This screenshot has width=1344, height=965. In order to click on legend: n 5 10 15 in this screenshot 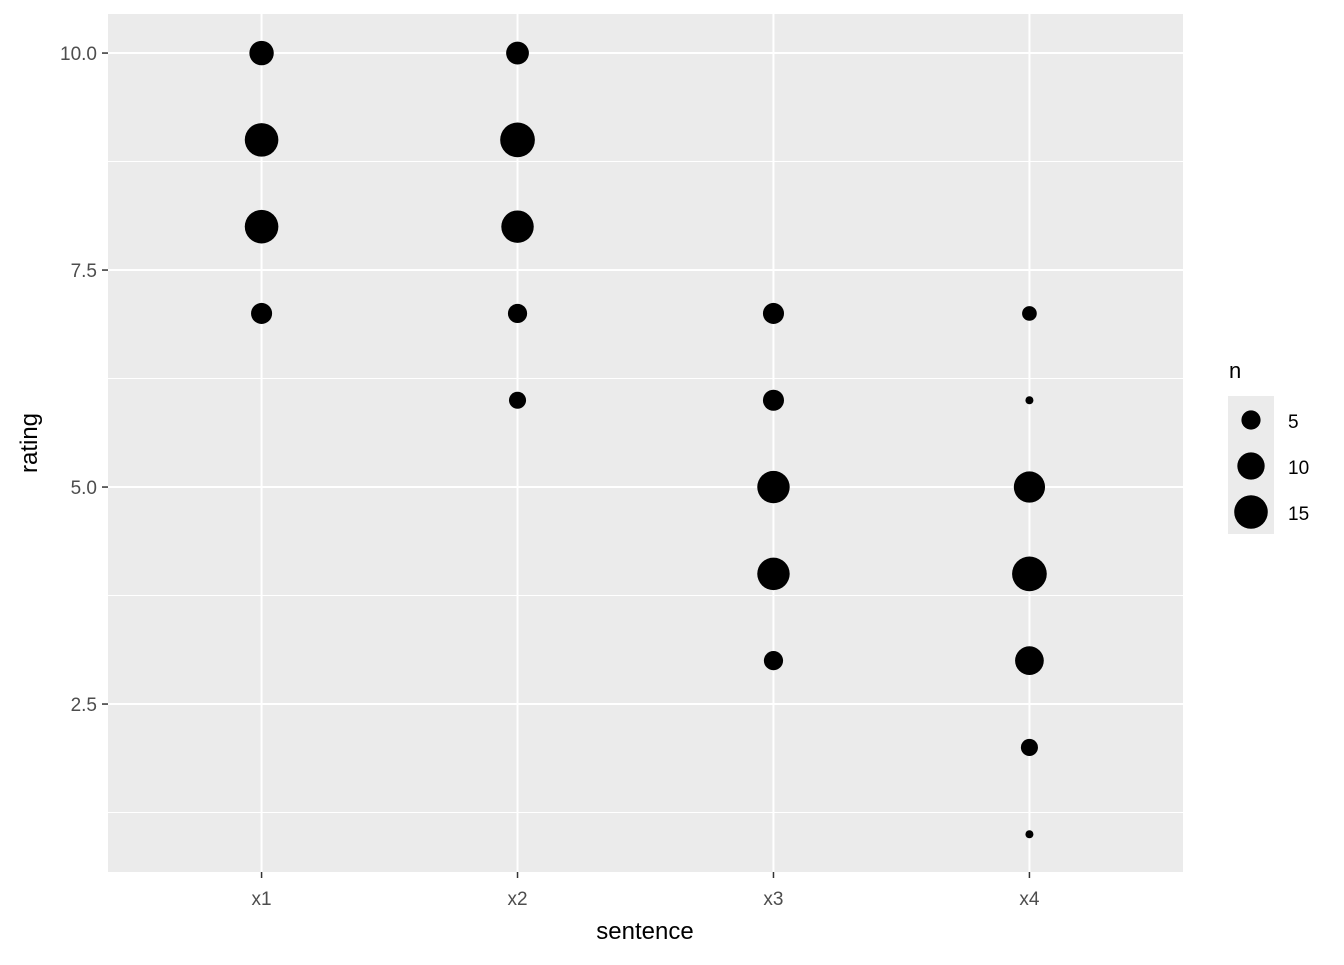, I will do `click(1268, 446)`.